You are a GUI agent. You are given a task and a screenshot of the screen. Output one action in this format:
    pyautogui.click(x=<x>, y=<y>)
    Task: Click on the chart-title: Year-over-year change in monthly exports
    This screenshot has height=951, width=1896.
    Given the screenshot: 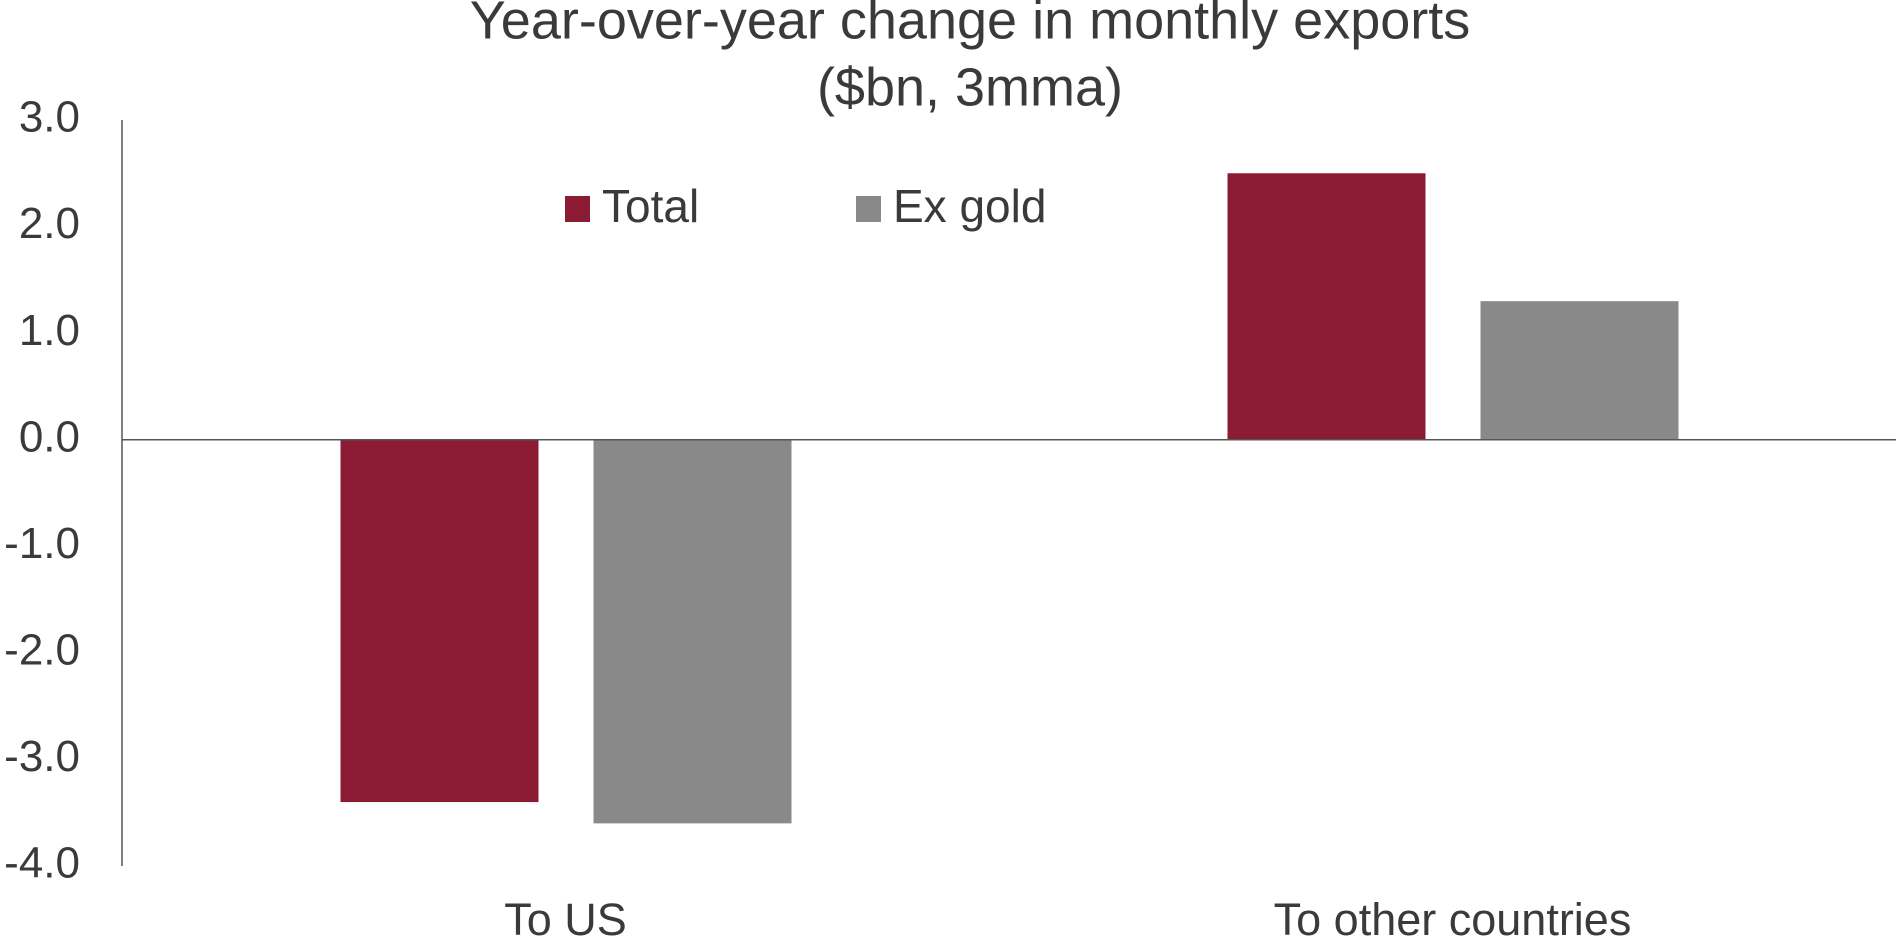 What is the action you would take?
    pyautogui.click(x=970, y=25)
    